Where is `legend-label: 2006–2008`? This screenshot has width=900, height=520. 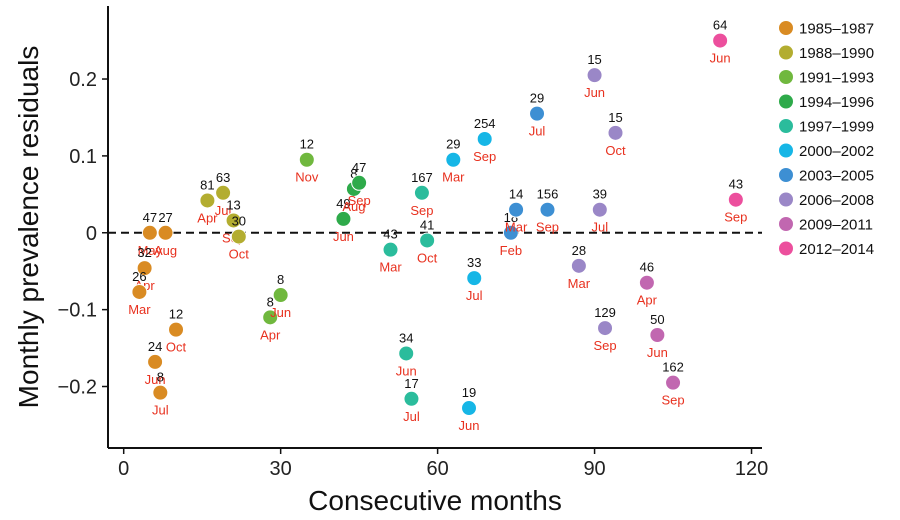
legend-label: 2006–2008 is located at coordinates (836, 200).